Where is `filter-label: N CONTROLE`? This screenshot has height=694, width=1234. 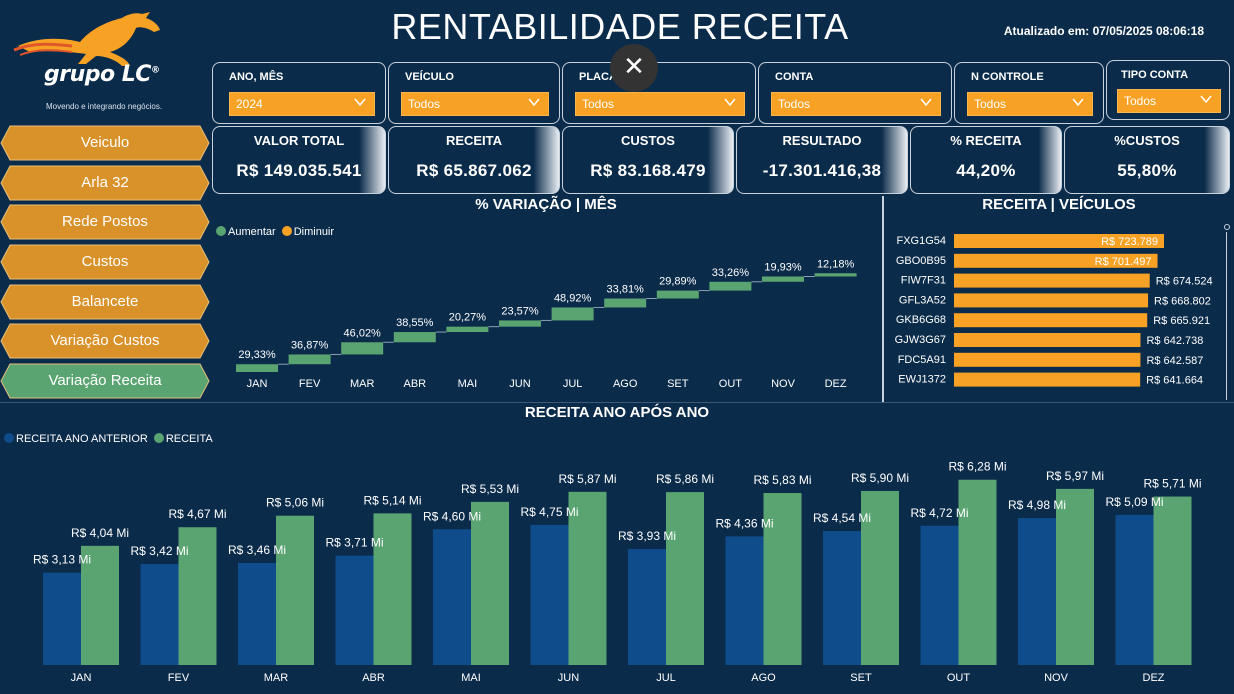 filter-label: N CONTROLE is located at coordinates (1007, 77).